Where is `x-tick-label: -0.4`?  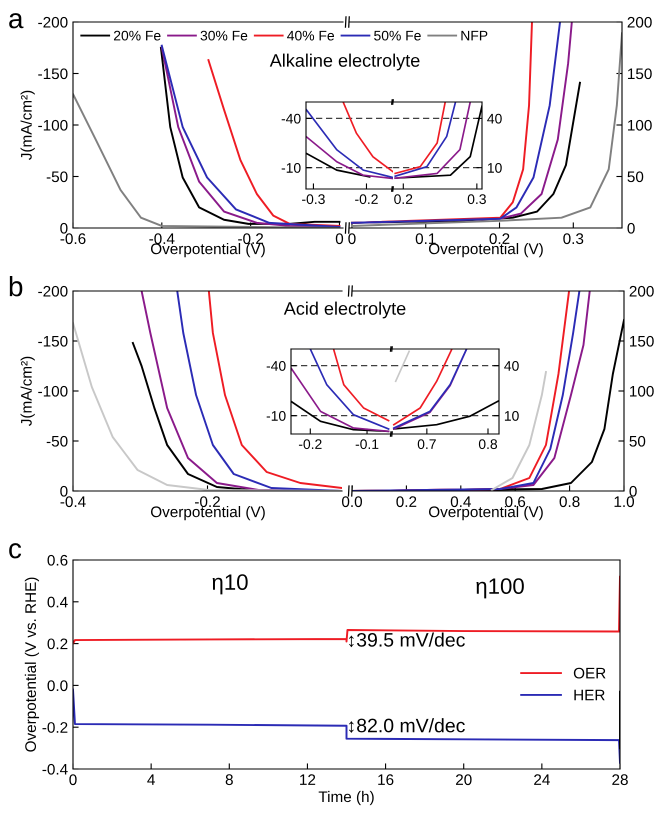
x-tick-label: -0.4 is located at coordinates (162, 238).